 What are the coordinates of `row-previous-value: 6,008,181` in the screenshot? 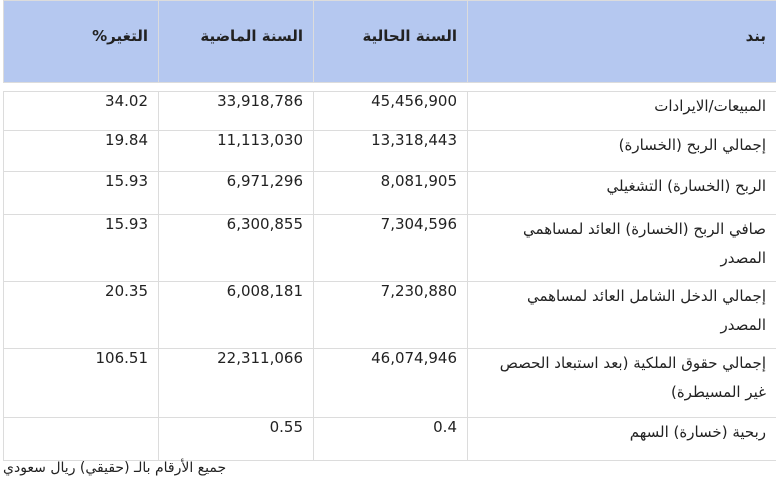 It's located at (236, 315).